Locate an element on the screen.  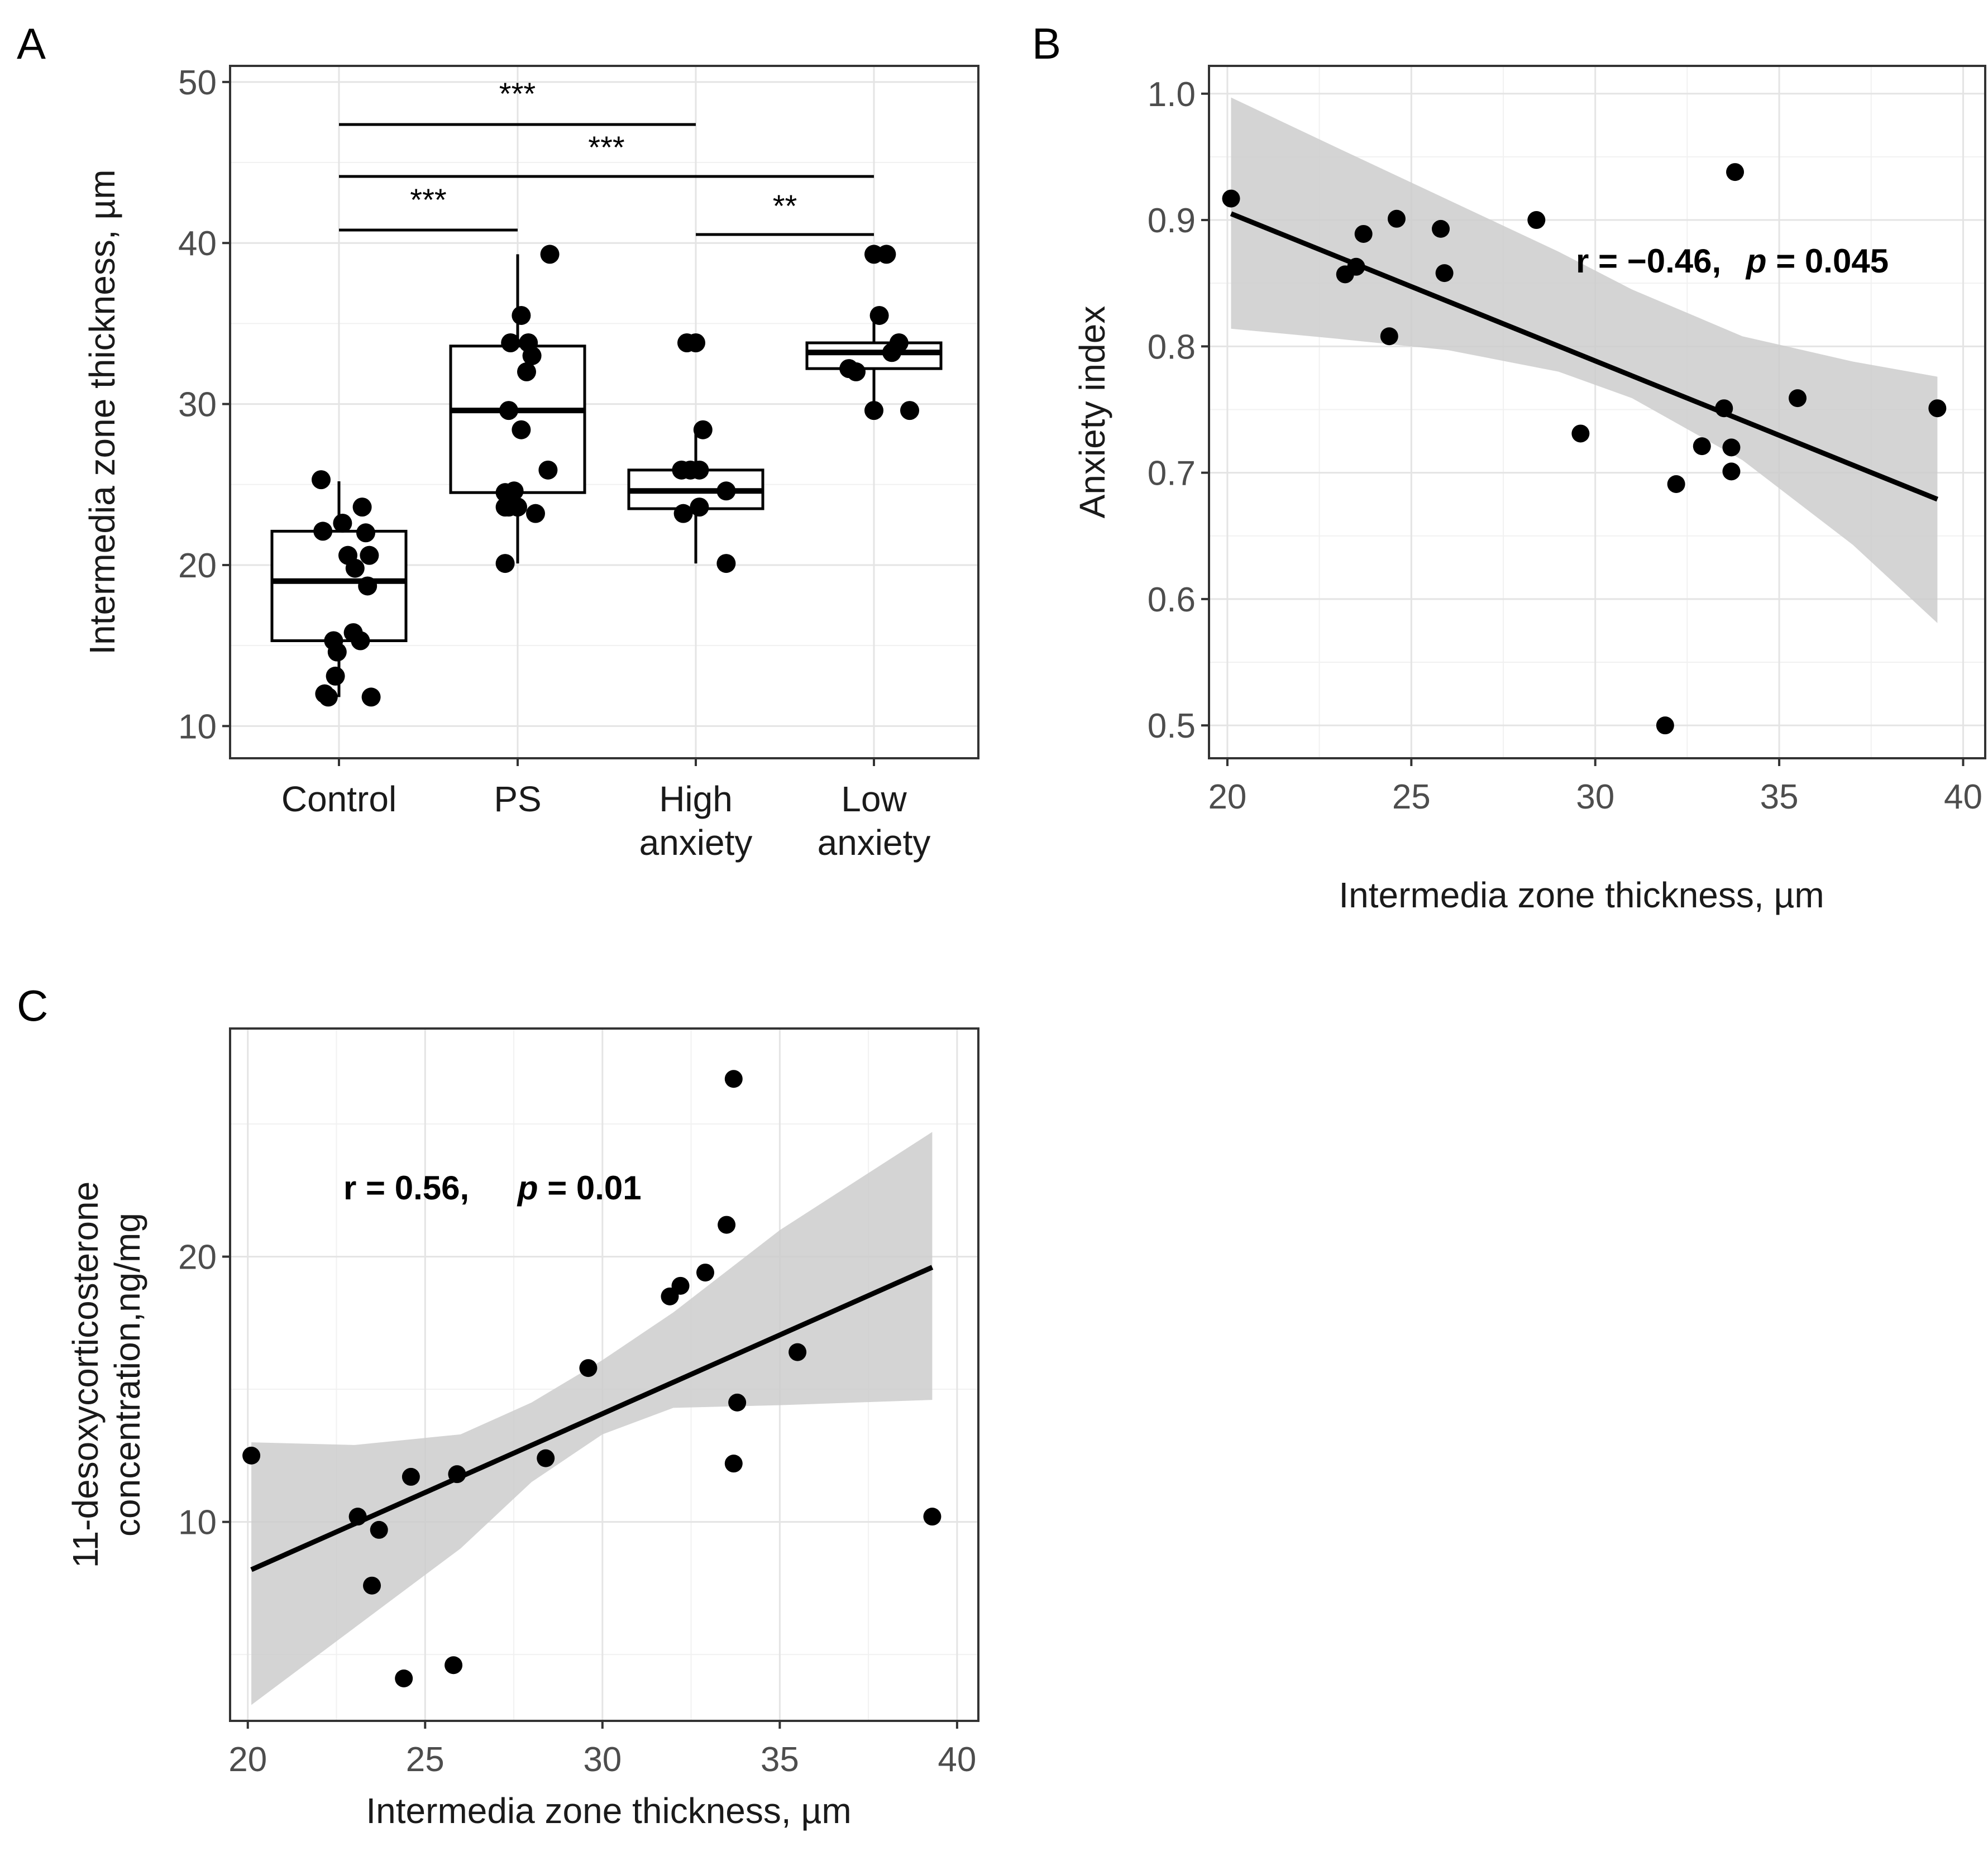
y-tick-label: 0.7 is located at coordinates (1172, 474).